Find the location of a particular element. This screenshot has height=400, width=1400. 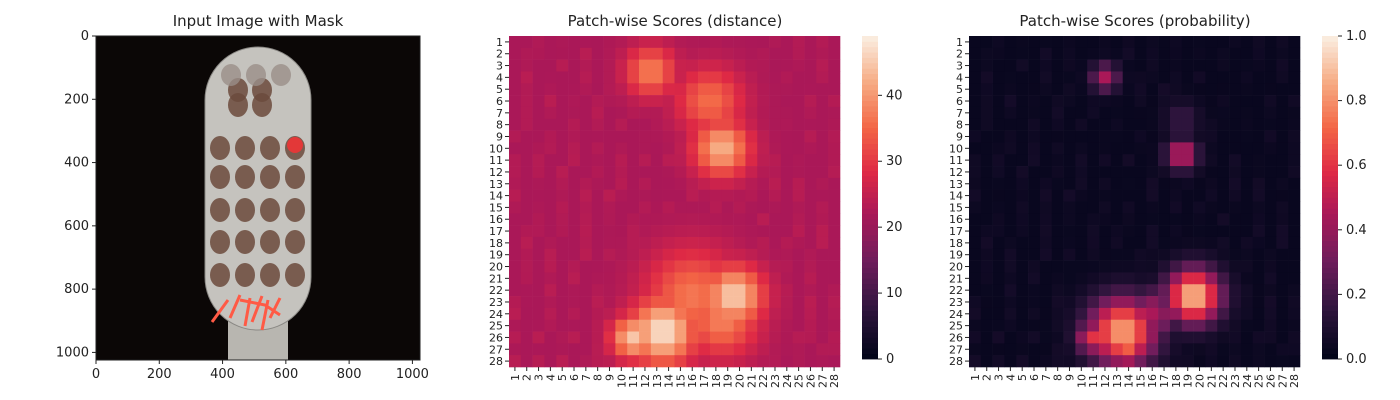

y-tick-label: 2 is located at coordinates (959, 54).